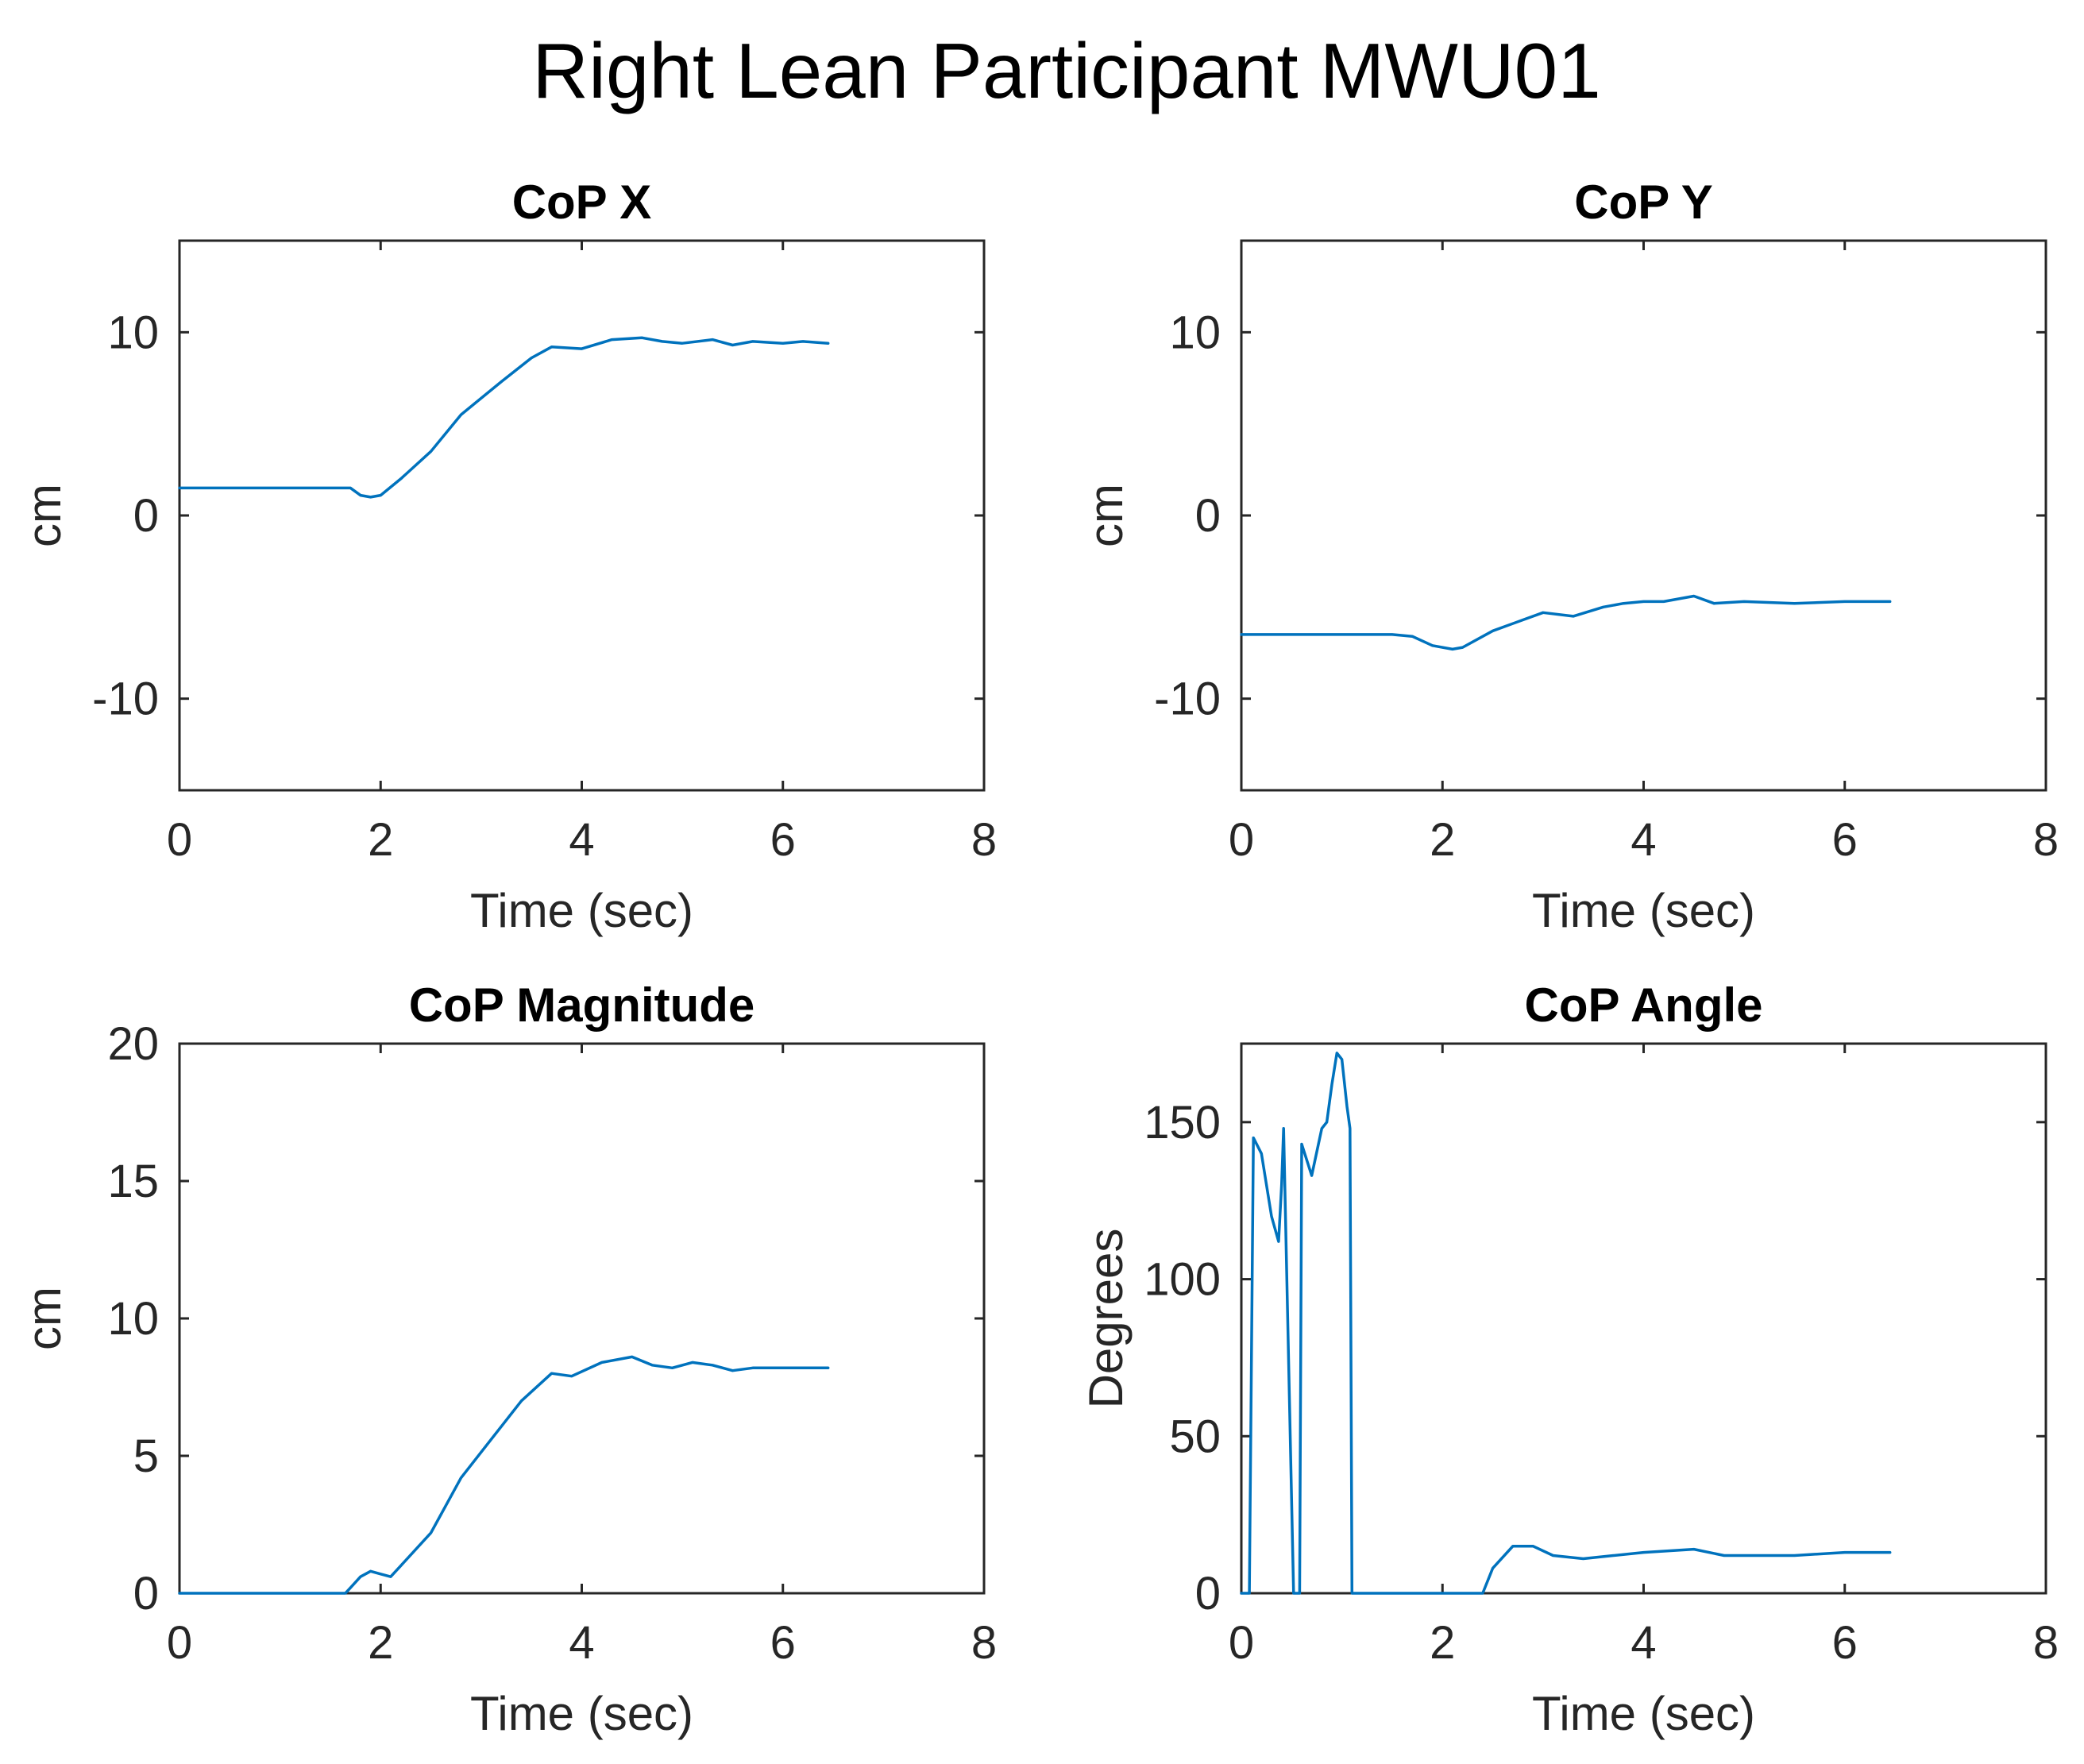 This screenshot has height=1764, width=2084. I want to click on cop-magnitude-ytick-label: 0, so click(146, 1593).